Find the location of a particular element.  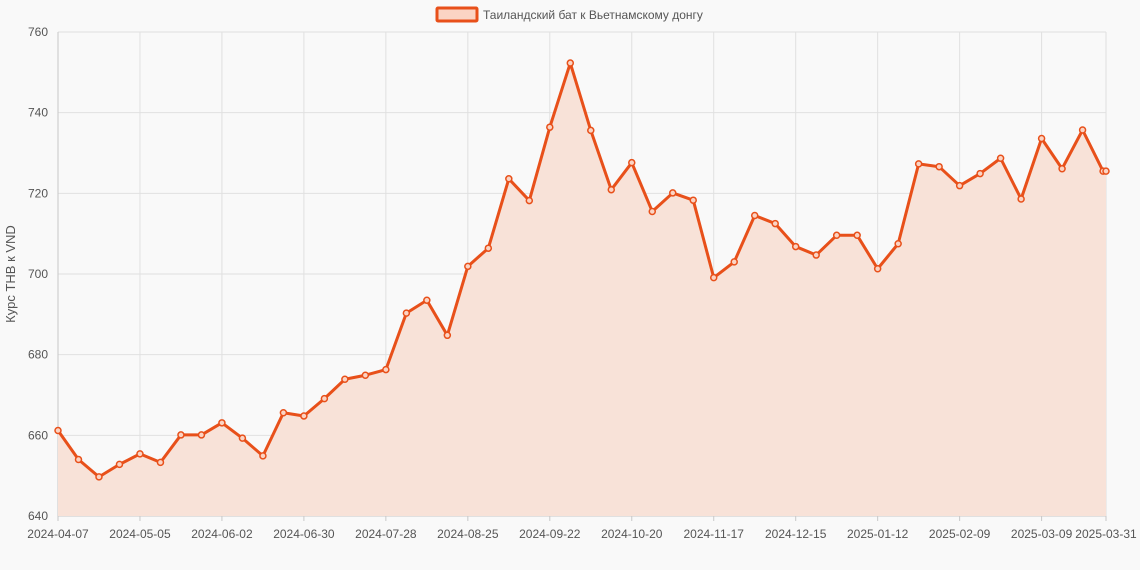

y-axis-ticks: 640 660 680 700 720 740 760 is located at coordinates (38, 274).